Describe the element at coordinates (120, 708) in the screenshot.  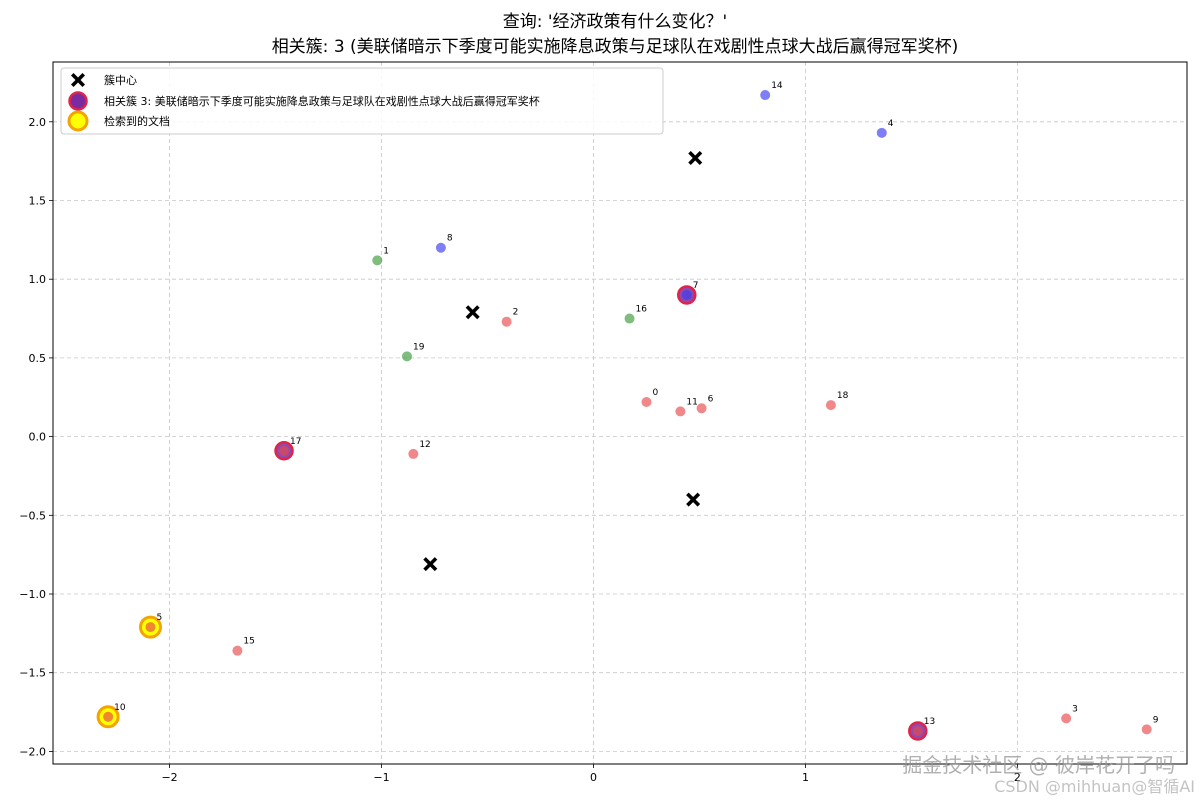
I see `point-label: 10` at that location.